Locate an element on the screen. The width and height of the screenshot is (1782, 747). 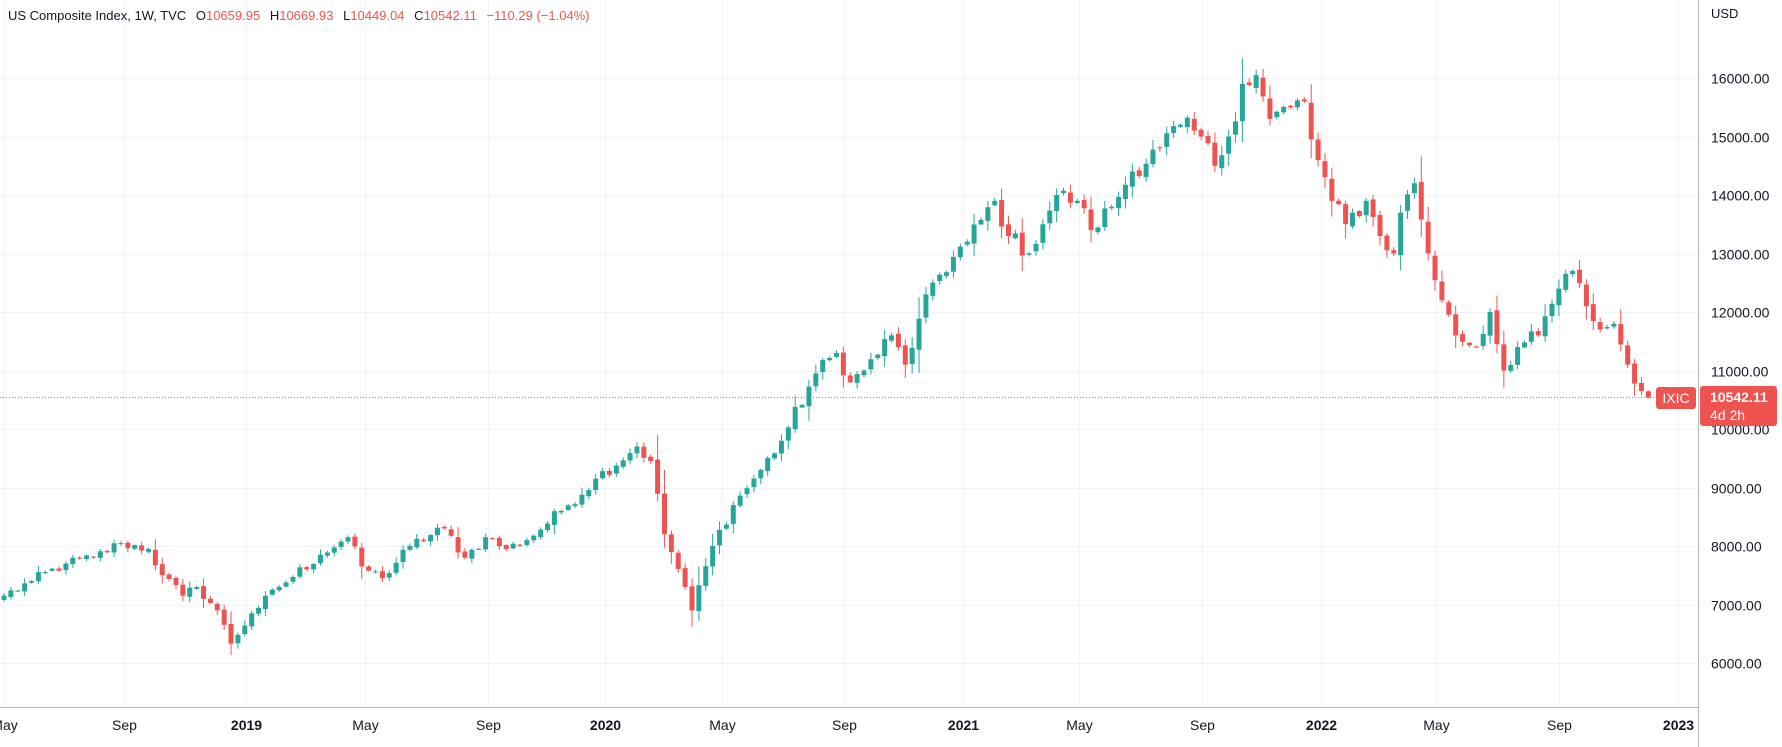
time-tick-label: 2021 is located at coordinates (963, 725).